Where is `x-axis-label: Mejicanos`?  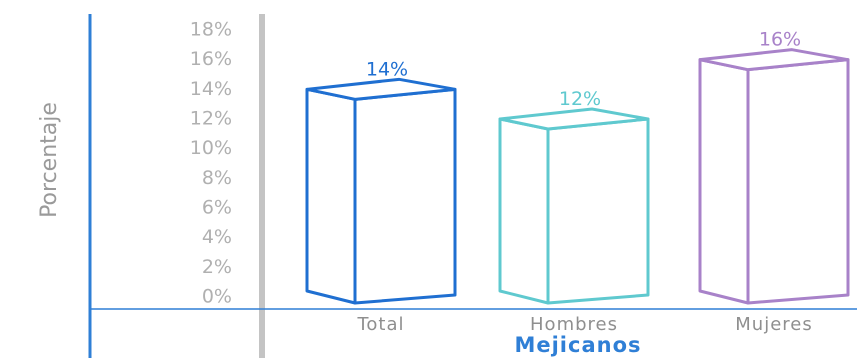 x-axis-label: Mejicanos is located at coordinates (577, 345).